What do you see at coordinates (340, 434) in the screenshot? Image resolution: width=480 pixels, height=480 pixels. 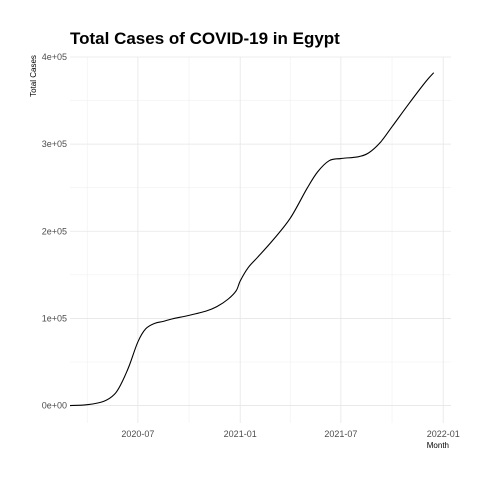 I see `x-tick-label: 2021-07` at bounding box center [340, 434].